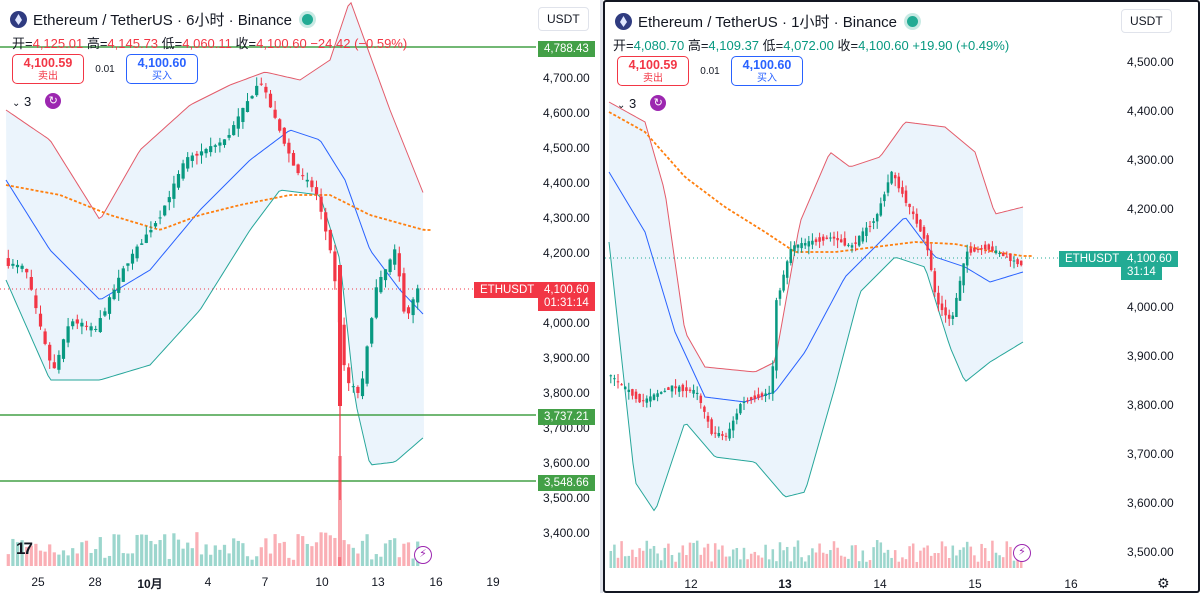 The width and height of the screenshot is (1200, 593). Describe the element at coordinates (1163, 583) in the screenshot. I see `settings-icon: ⚙` at that location.